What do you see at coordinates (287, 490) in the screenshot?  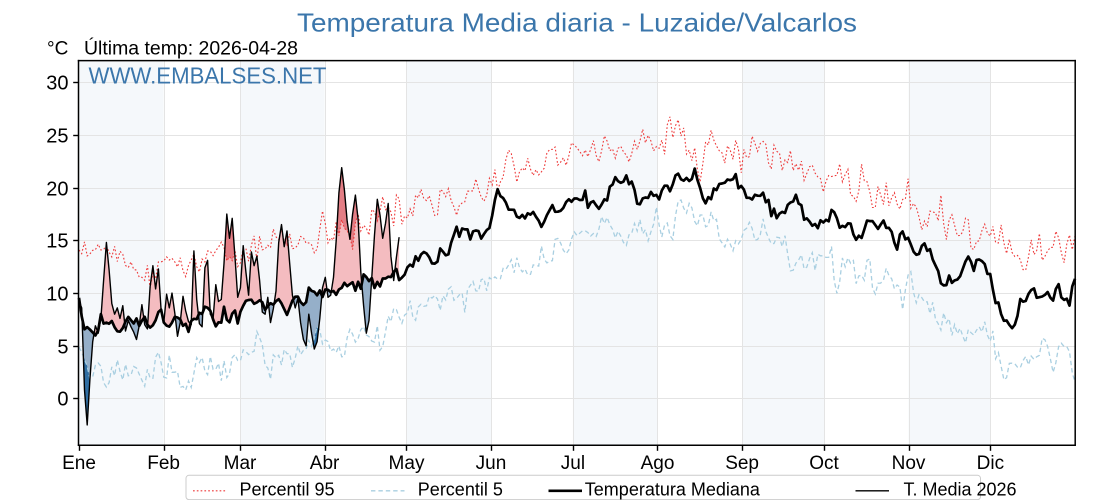 I see `svg-text: Percentil 95` at bounding box center [287, 490].